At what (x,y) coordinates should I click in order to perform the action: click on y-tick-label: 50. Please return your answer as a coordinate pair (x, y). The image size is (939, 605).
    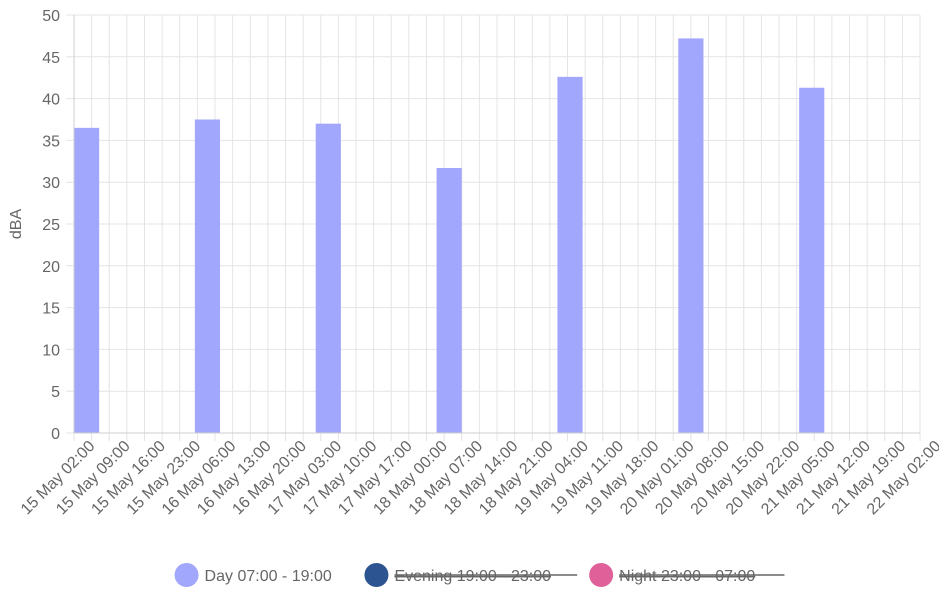
    Looking at the image, I should click on (51, 16).